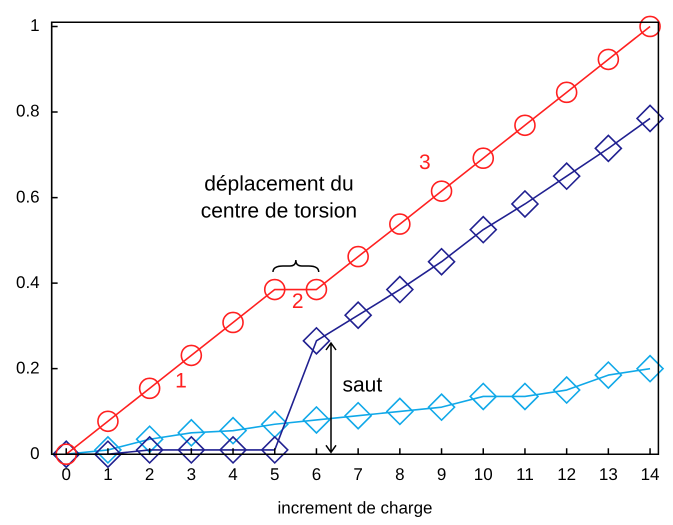 The image size is (673, 525). I want to click on annotation: 3, so click(425, 162).